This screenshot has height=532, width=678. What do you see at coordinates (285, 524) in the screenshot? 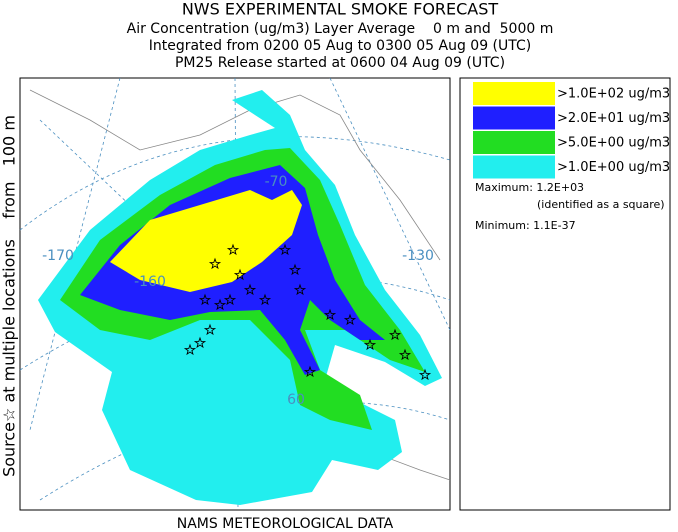
I see `footer: NAMS METEOROLOGICAL DATA` at bounding box center [285, 524].